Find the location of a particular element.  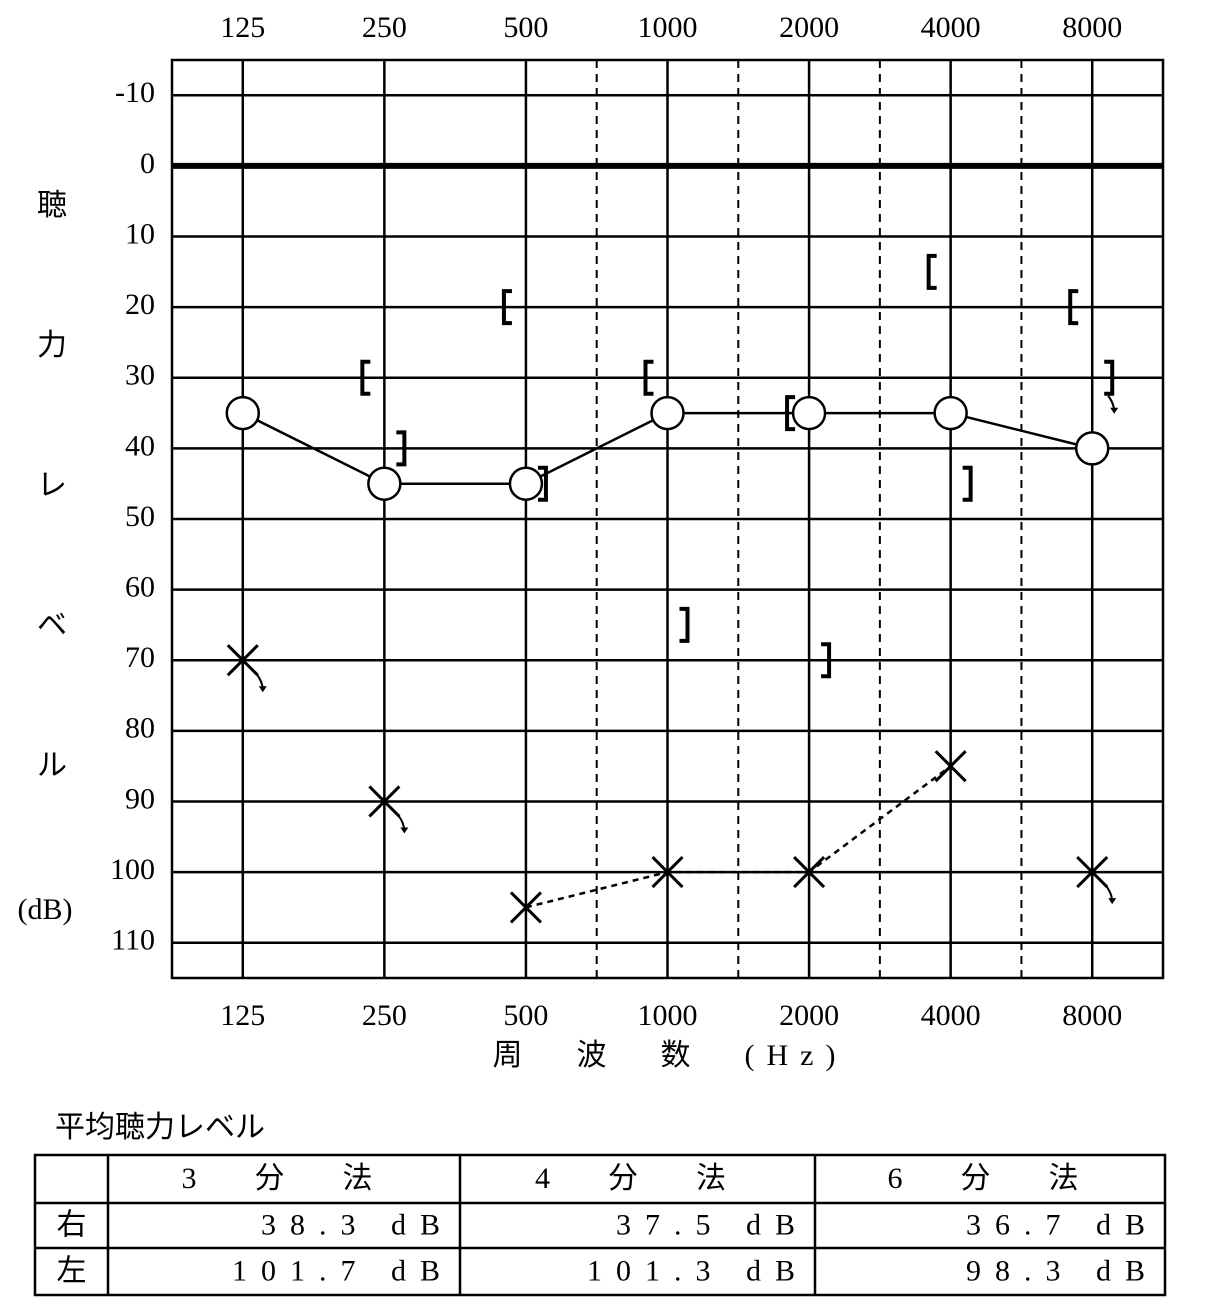

y-tick-label: 90 is located at coordinates (140, 798).